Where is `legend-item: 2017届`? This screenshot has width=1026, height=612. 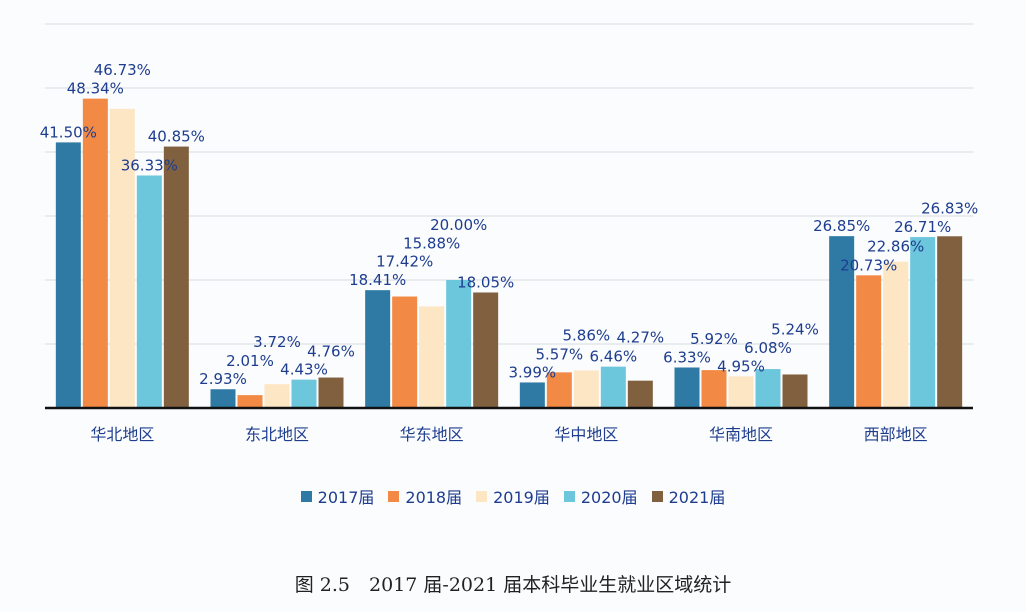
legend-item: 2017届 is located at coordinates (337, 496).